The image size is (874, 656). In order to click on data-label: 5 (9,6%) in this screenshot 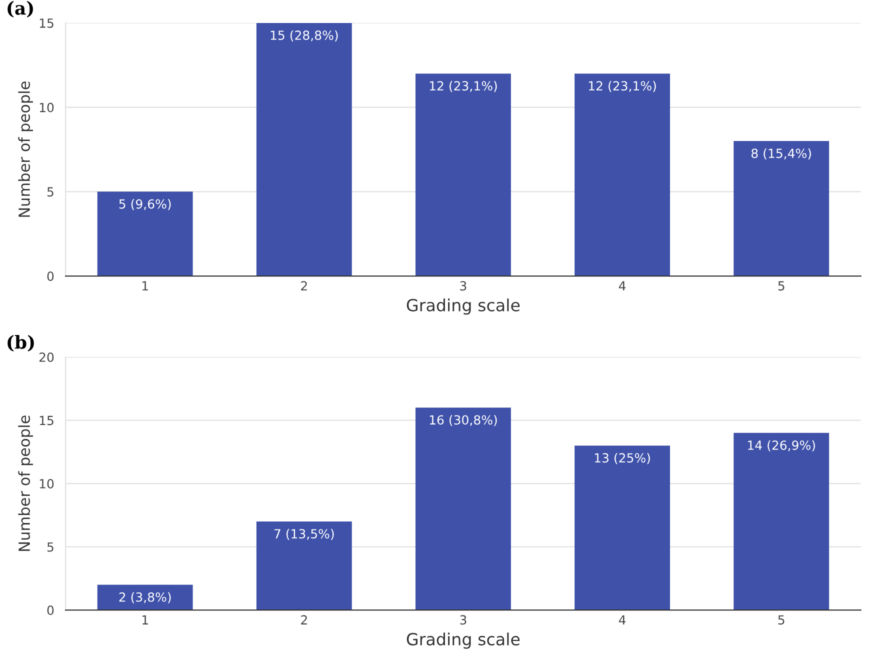, I will do `click(145, 204)`.